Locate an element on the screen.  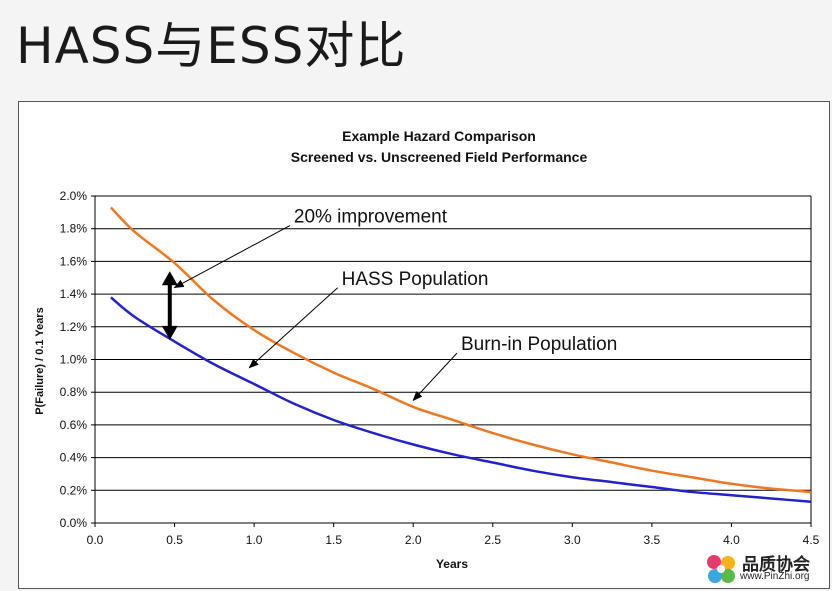
watermark: 品质协会 www.PinZhi.org is located at coordinates (766, 569).